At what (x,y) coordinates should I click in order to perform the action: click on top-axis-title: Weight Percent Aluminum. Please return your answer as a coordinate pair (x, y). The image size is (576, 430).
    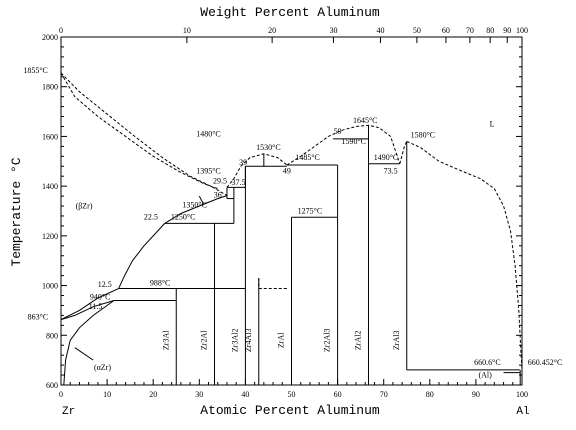
    Looking at the image, I should click on (290, 12).